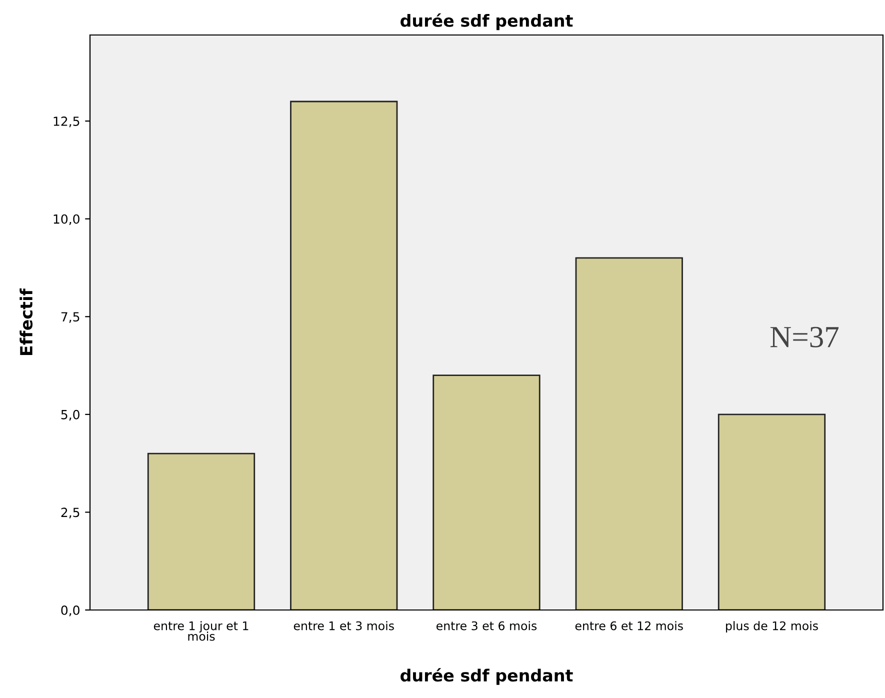  Describe the element at coordinates (26, 321) in the screenshot. I see `y-axis-title: Effectif` at that location.